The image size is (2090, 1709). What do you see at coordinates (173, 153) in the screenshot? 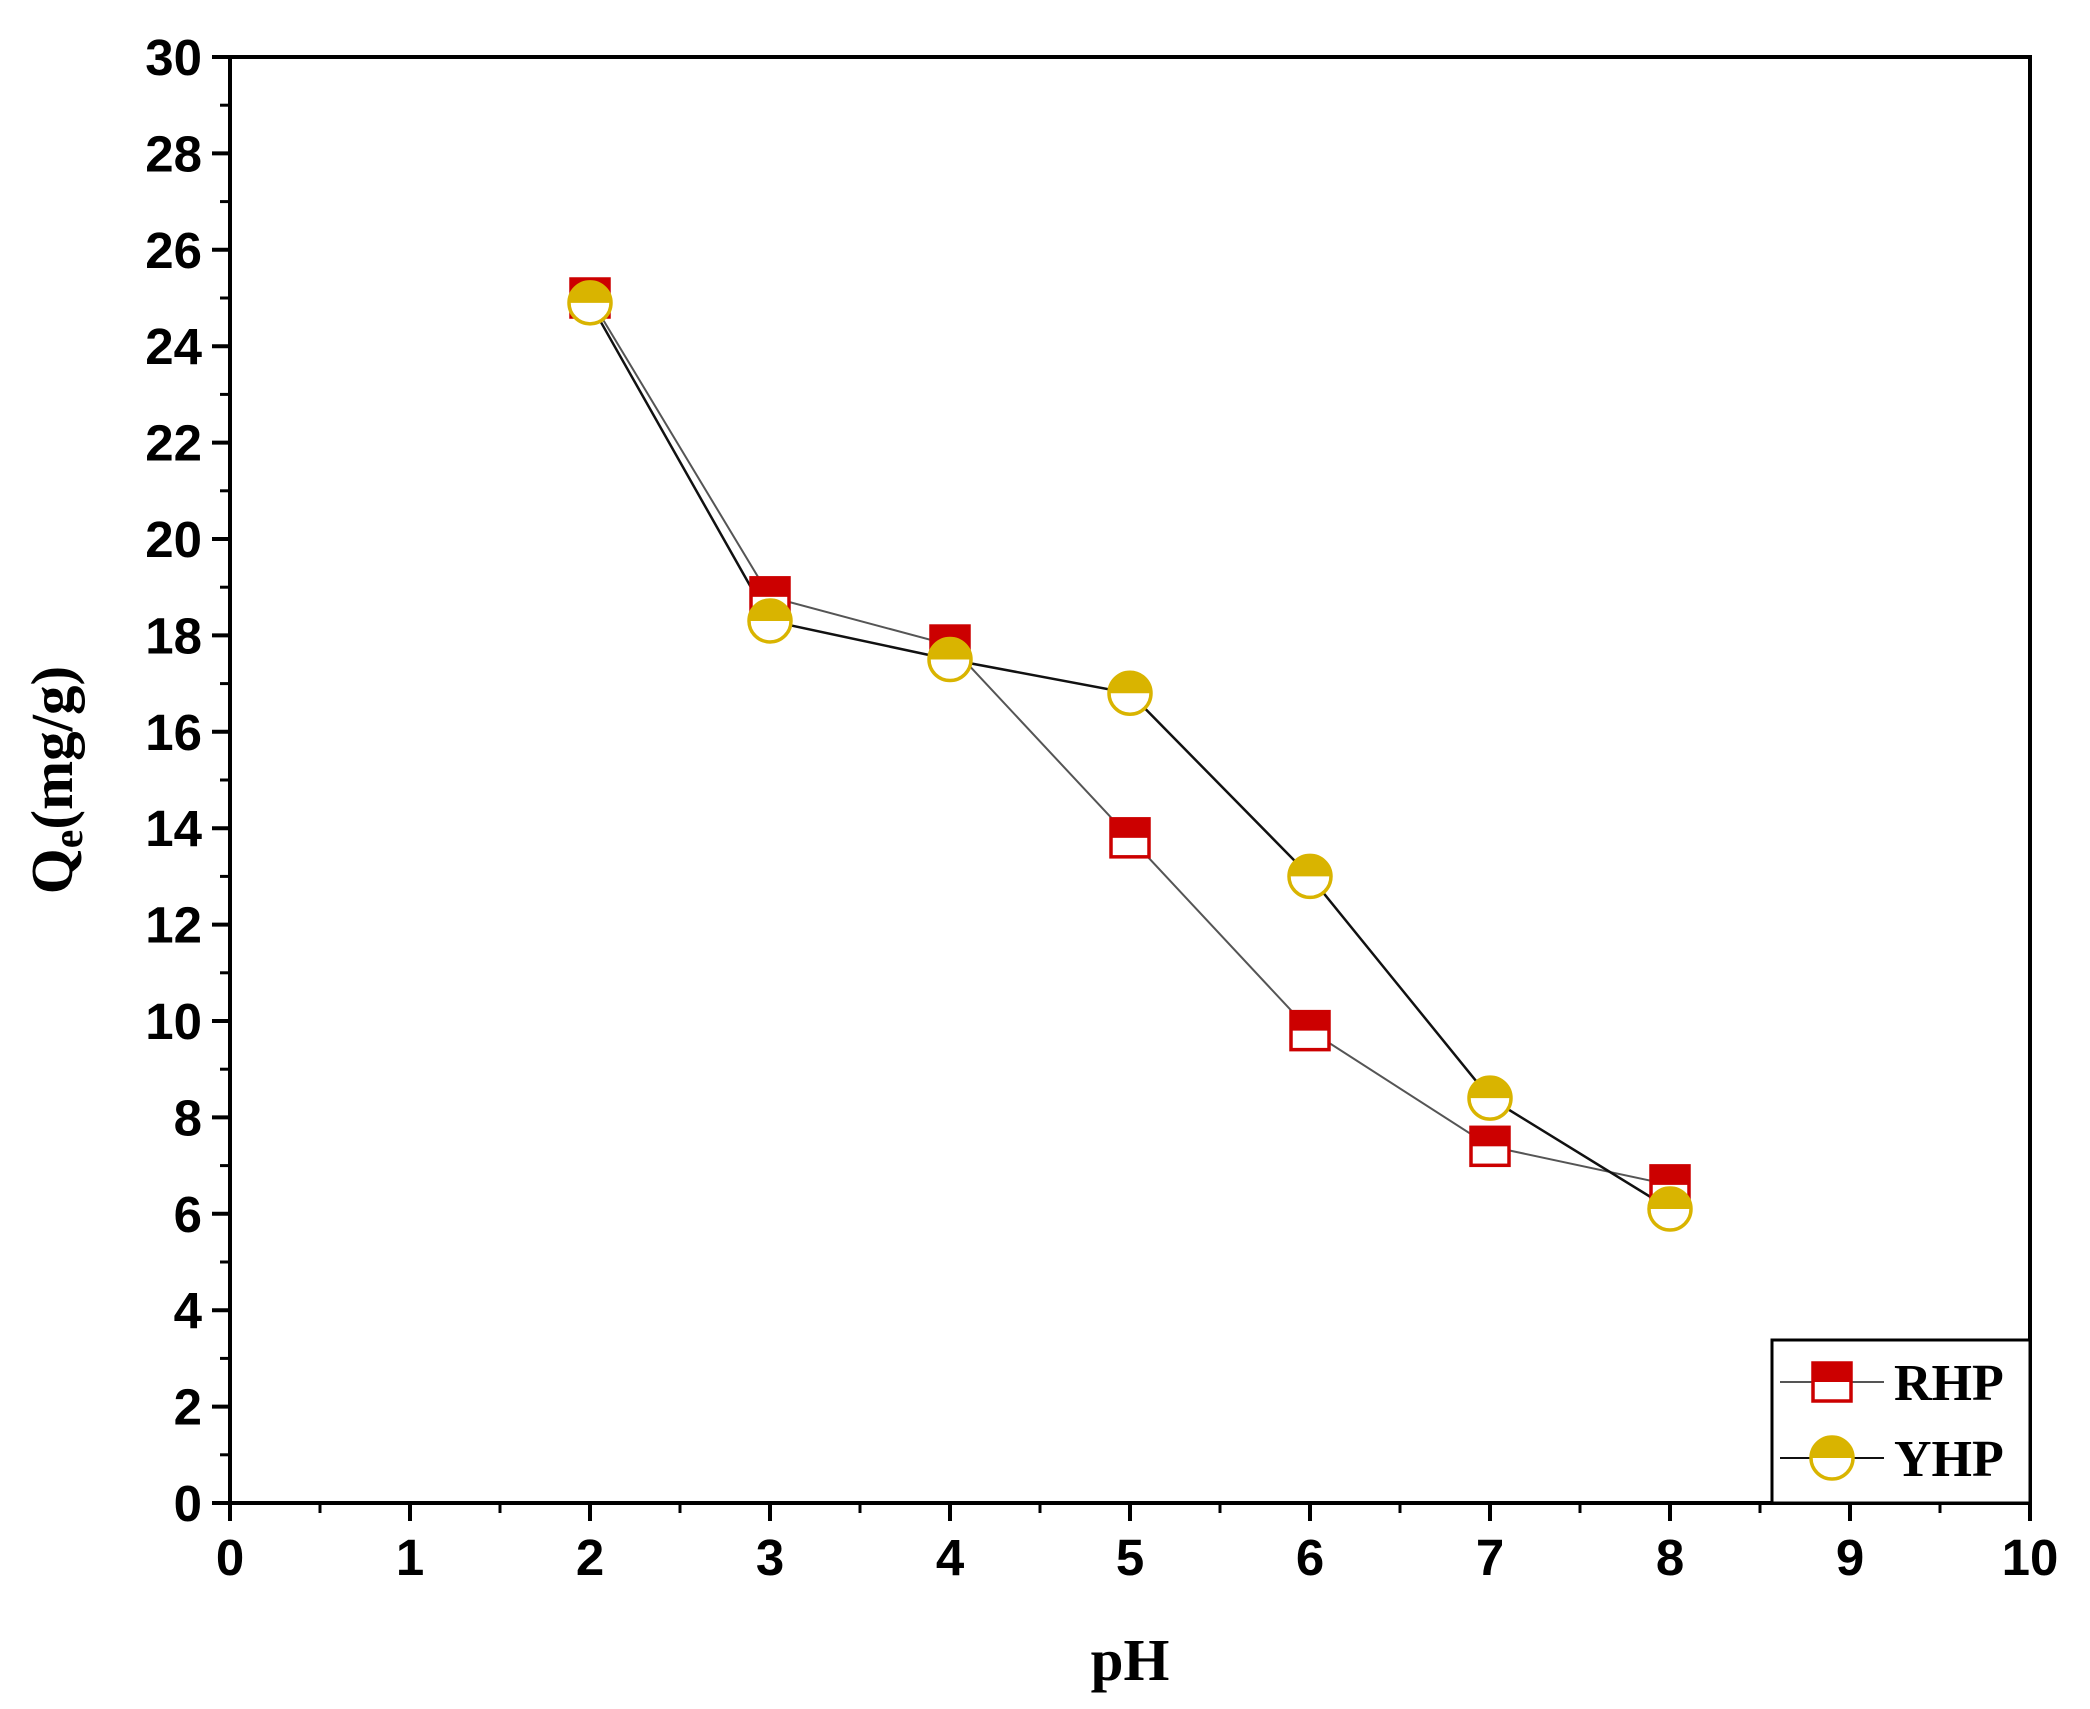
I see `y-tick-label: 28` at bounding box center [173, 153].